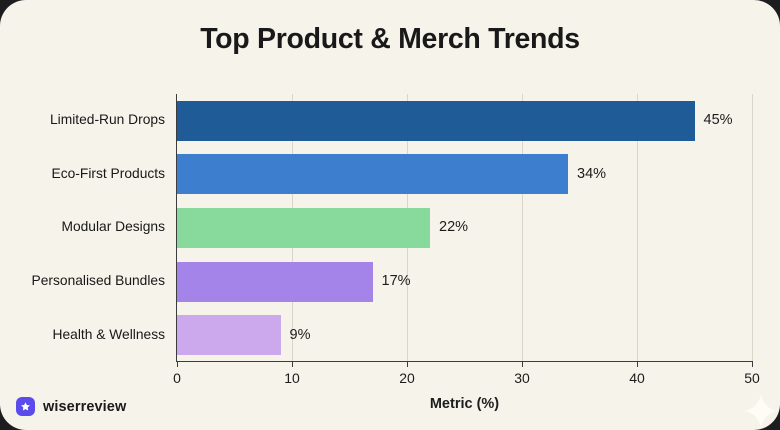  I want to click on star-icon, so click(25, 406).